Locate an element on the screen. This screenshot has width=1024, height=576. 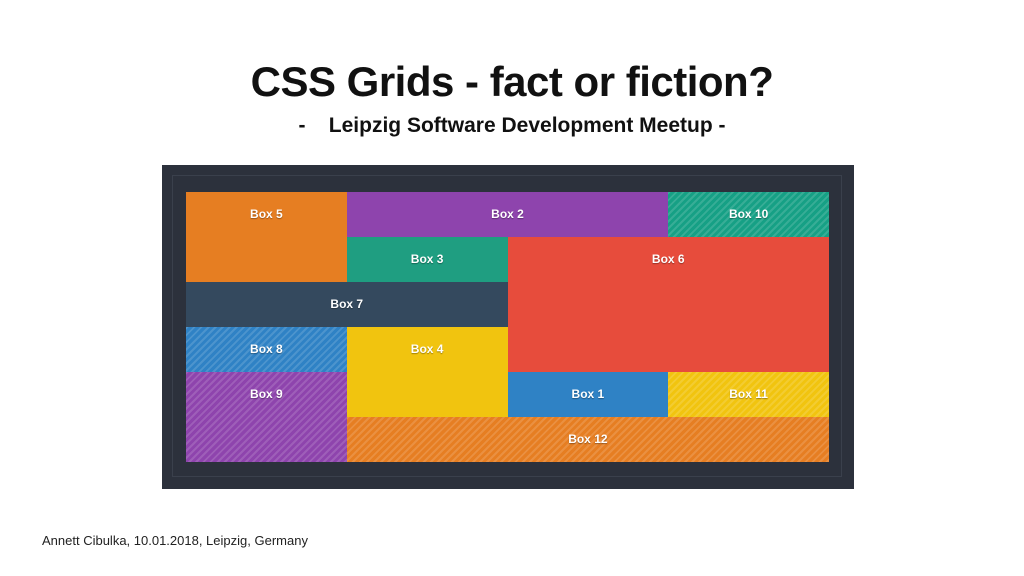
box-11: Box 11 is located at coordinates (748, 394).